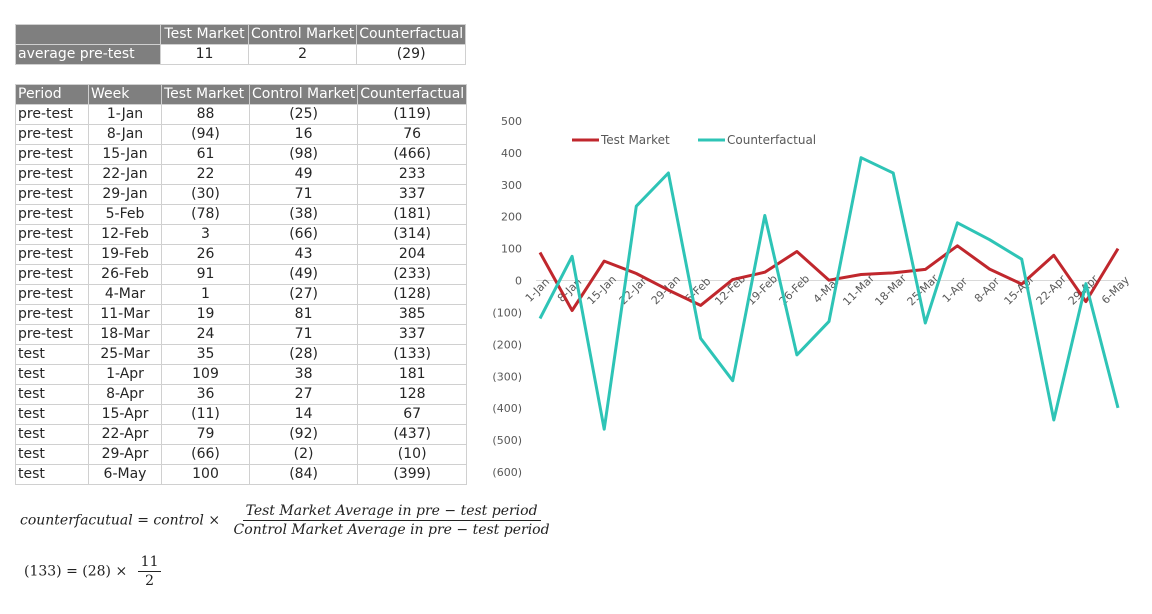 This screenshot has width=1152, height=614. I want to click on cell-control-market: (2), so click(303, 454).